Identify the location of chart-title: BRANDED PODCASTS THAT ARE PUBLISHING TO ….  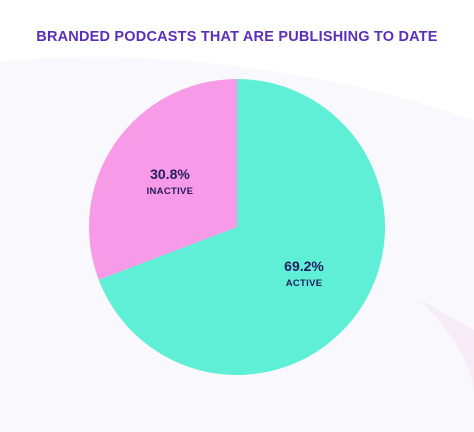
(237, 37).